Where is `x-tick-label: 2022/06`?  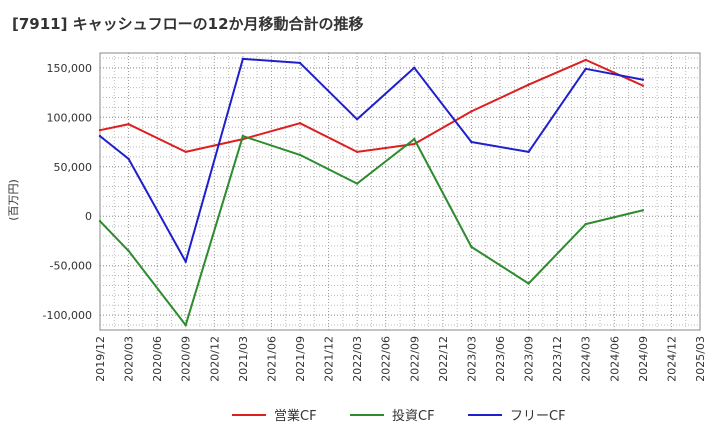
x-tick-label: 2022/06 is located at coordinates (386, 359).